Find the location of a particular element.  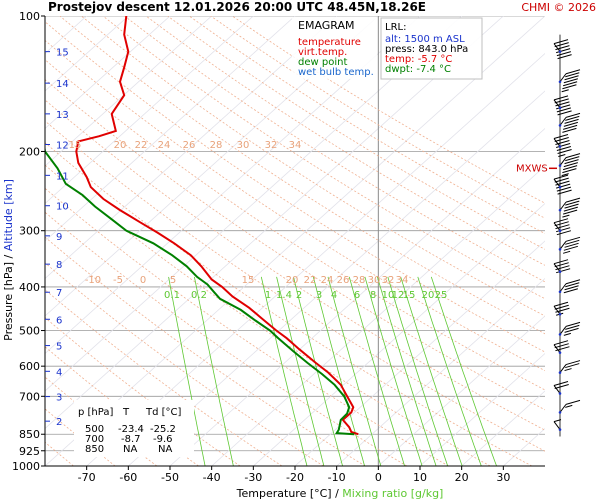

dry-adiabat-label: 30 is located at coordinates (243, 145).